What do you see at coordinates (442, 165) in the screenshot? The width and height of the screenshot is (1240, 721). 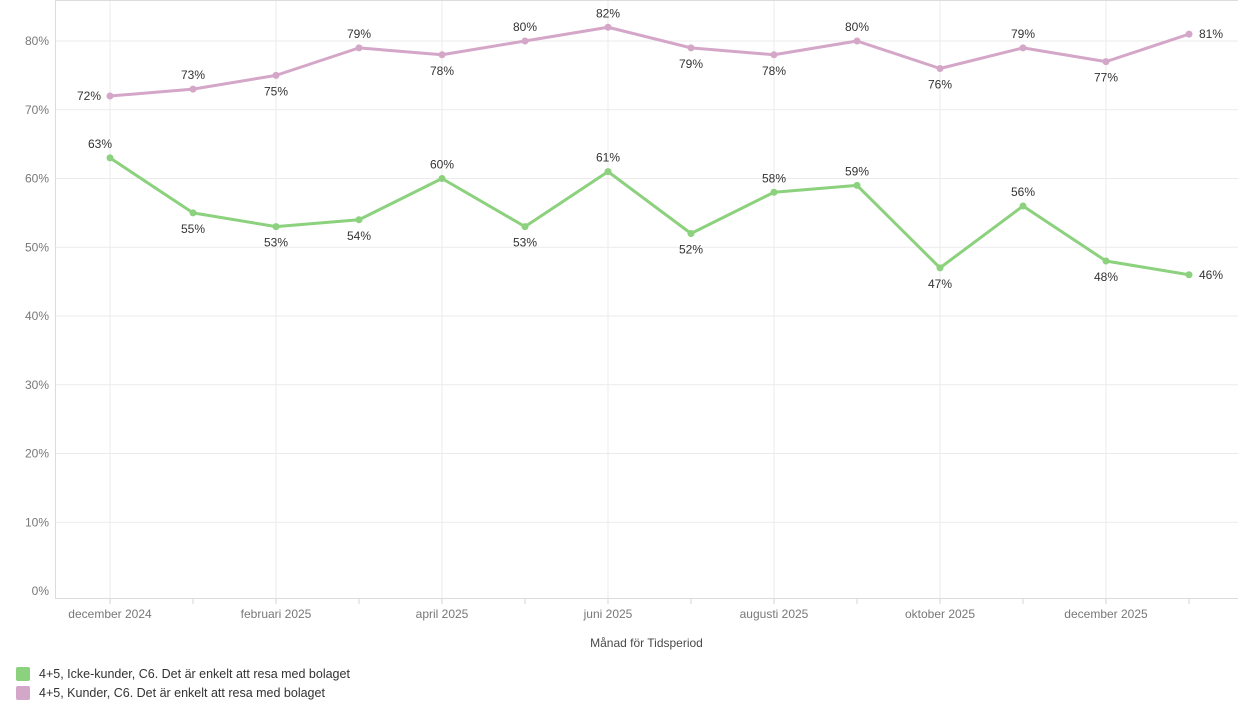 I see `data-point-label: 60%` at bounding box center [442, 165].